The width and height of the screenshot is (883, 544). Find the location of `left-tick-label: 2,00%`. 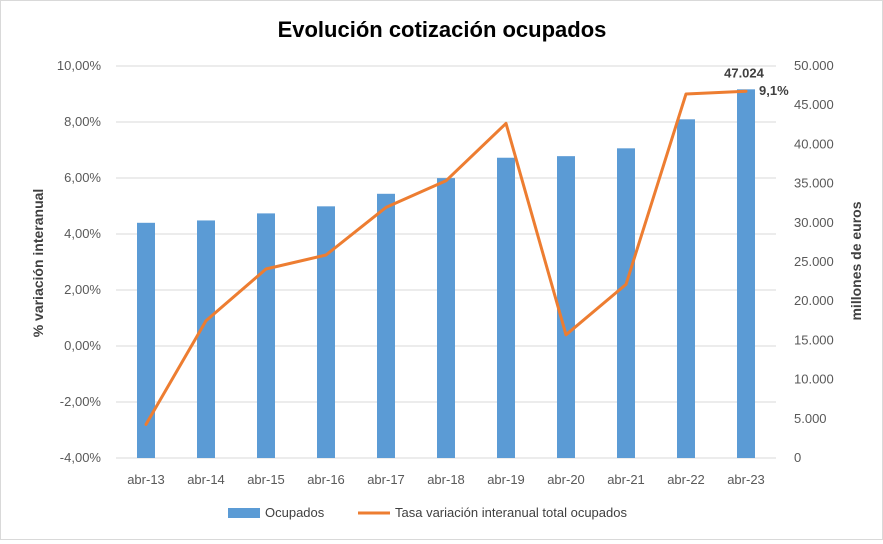

left-tick-label: 2,00% is located at coordinates (82, 289).